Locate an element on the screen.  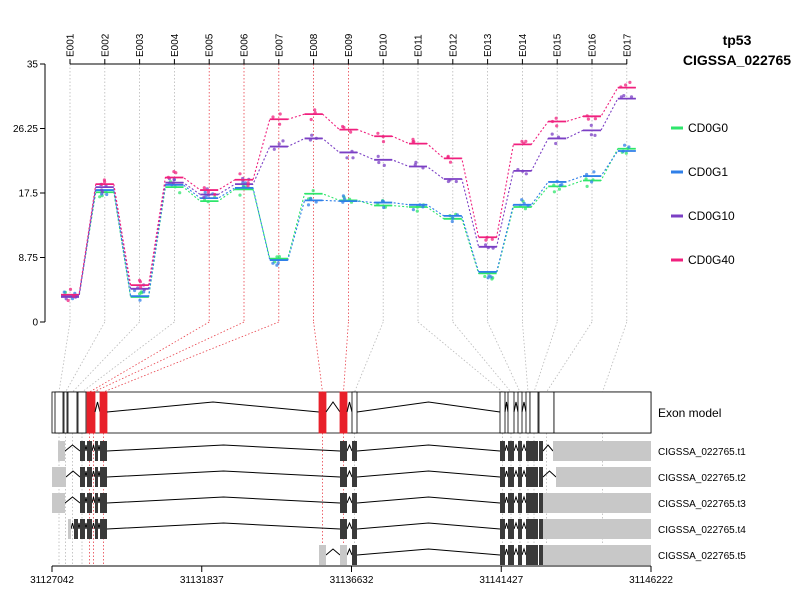
model-exon-e001 is located at coordinates (59, 412).